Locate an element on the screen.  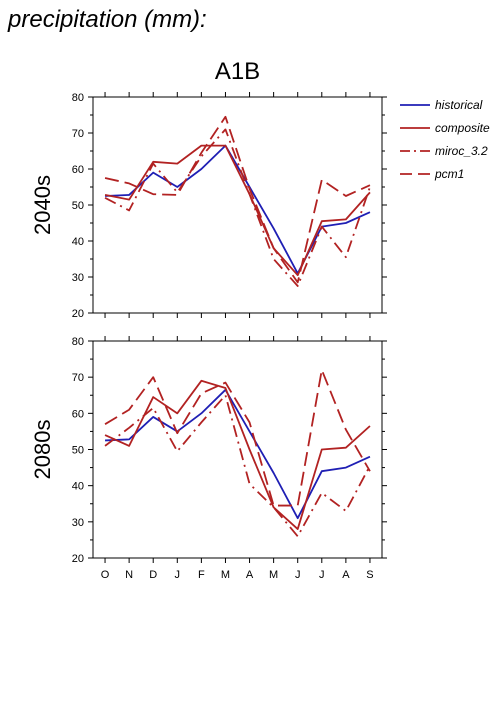
x-tick-label: N is located at coordinates (129, 575).